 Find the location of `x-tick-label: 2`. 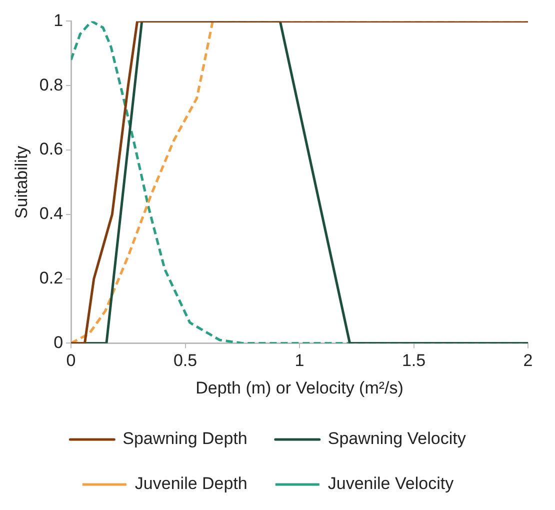

x-tick-label: 2 is located at coordinates (528, 360).